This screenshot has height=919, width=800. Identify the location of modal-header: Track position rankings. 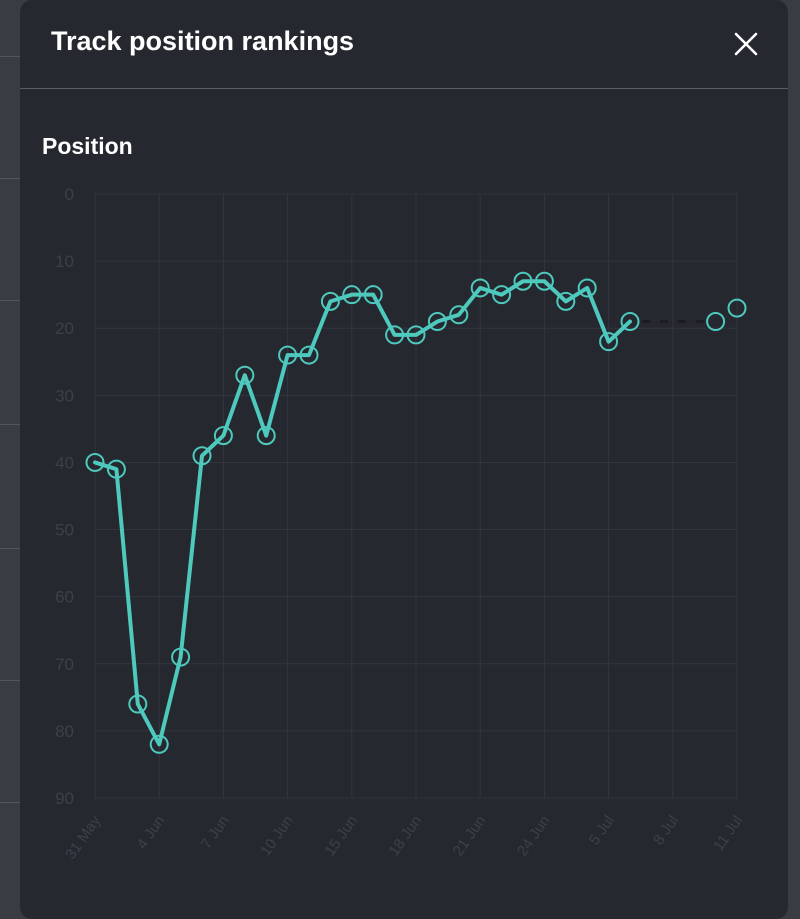
(404, 44).